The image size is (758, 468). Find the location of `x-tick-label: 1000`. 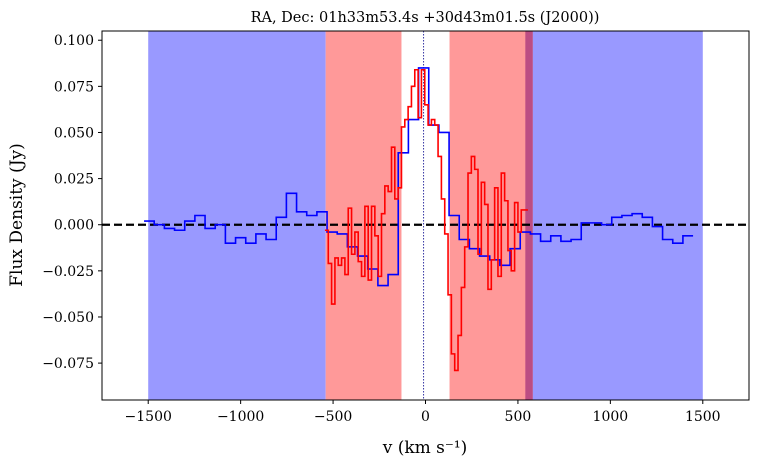

x-tick-label: 1000 is located at coordinates (611, 417).